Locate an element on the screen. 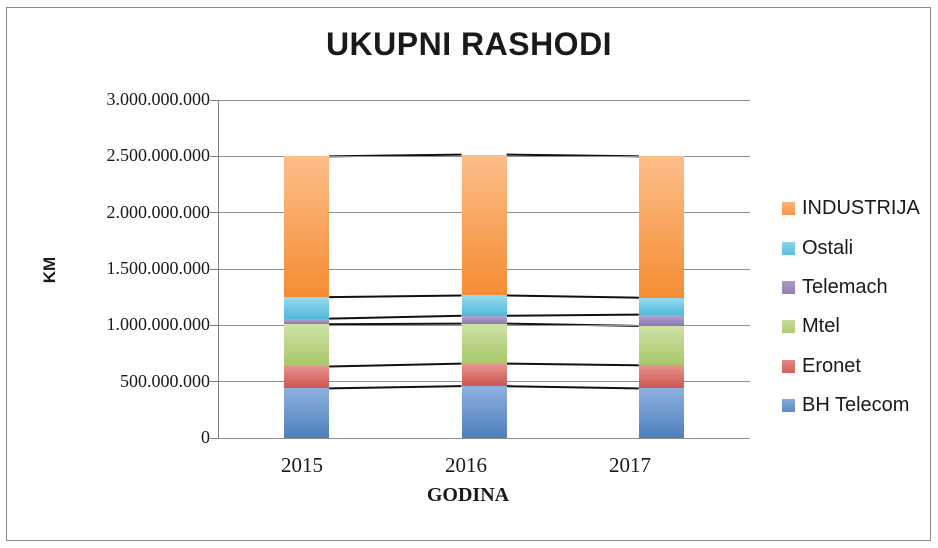 The image size is (938, 548). legend-item: Ostali is located at coordinates (851, 247).